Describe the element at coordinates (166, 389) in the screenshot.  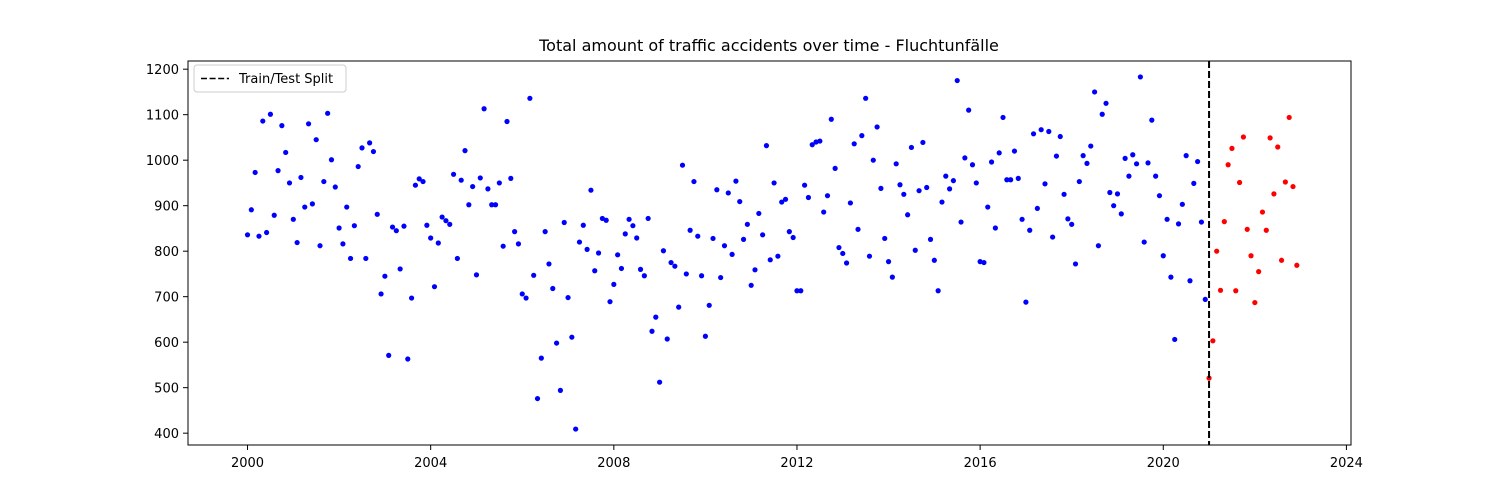
I see `y-tick-label: 500` at that location.